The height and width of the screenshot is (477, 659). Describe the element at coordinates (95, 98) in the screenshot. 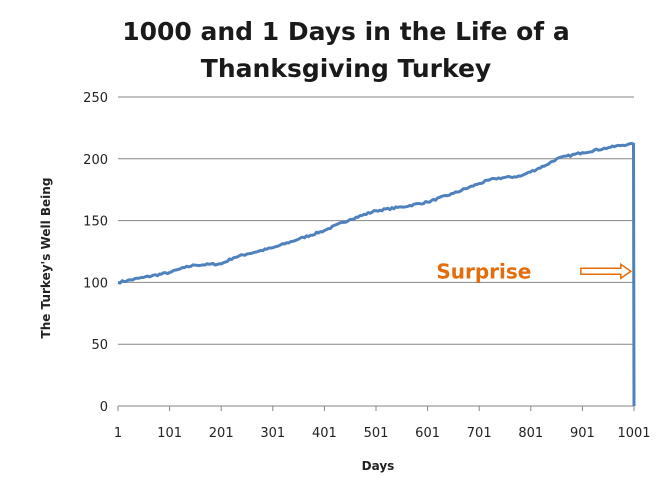

I see `y-tick-label: 250` at that location.